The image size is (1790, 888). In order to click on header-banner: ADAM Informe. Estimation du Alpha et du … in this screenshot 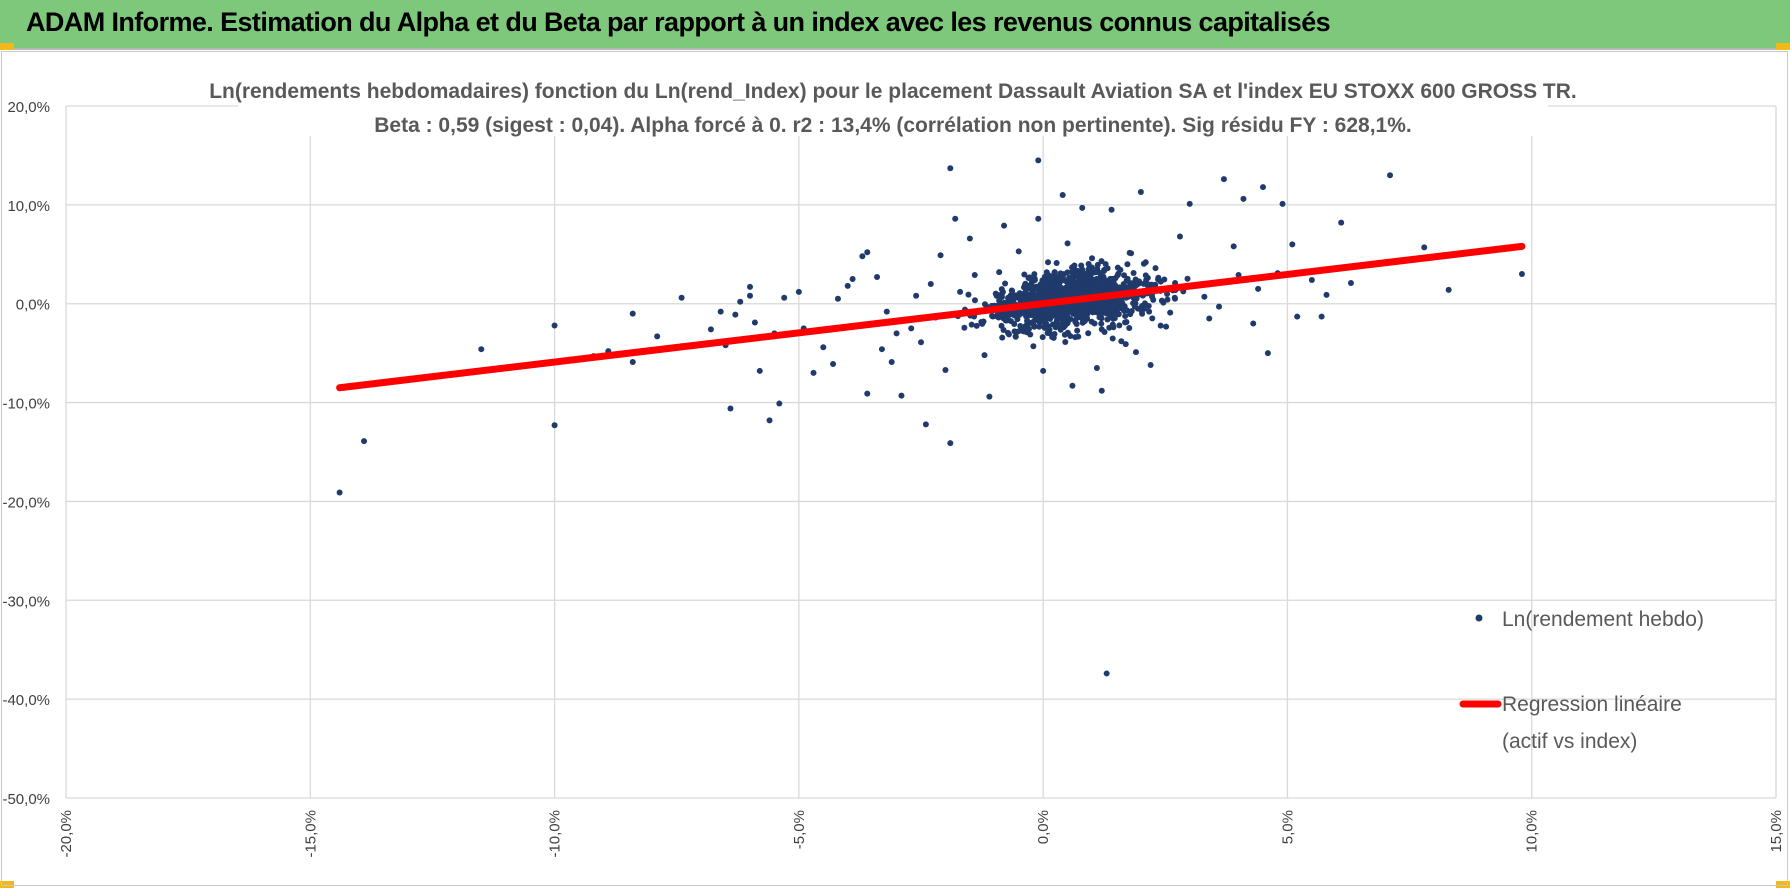, I will do `click(895, 25)`.